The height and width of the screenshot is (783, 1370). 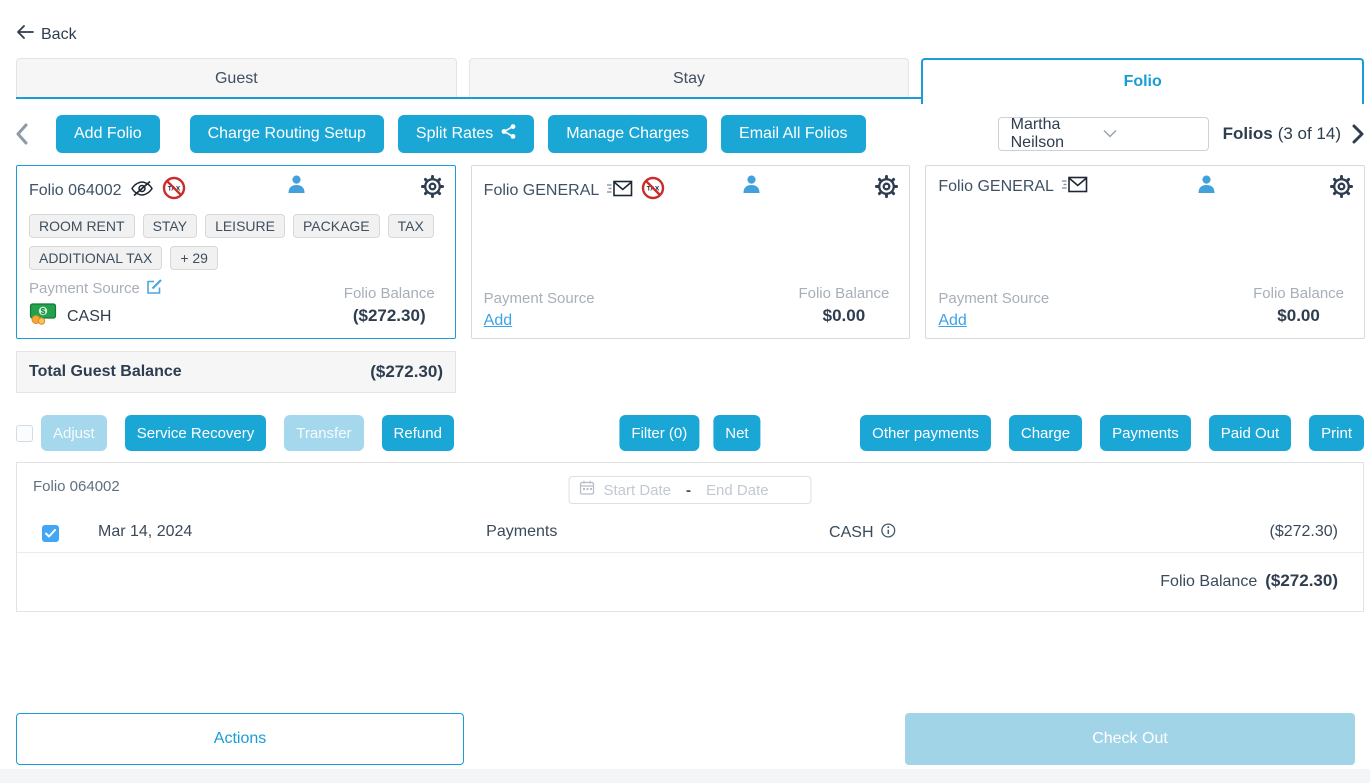 I want to click on payment-source-block: Payment Source $, so click(x=96, y=304).